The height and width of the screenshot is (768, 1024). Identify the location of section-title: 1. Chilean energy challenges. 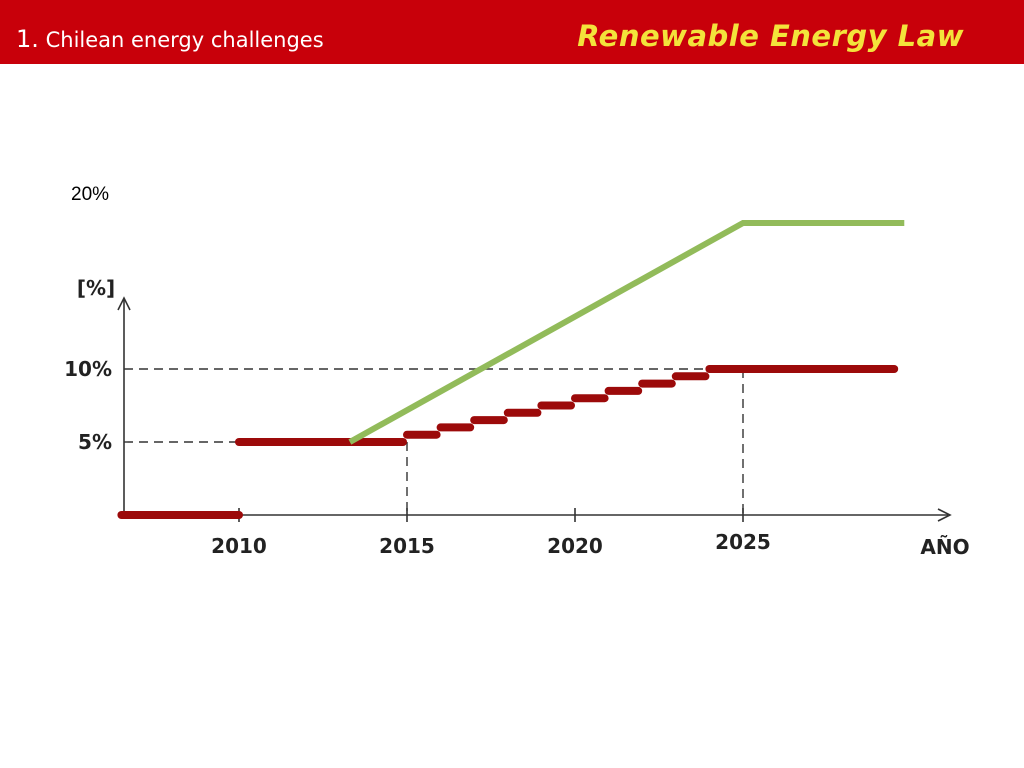
(170, 39).